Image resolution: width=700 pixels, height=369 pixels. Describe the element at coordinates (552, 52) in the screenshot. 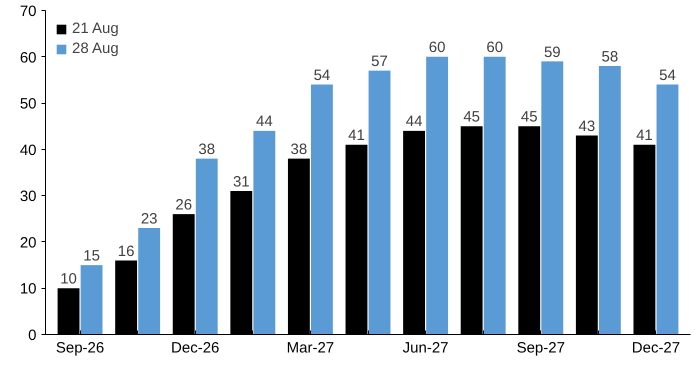

I see `data-label: 59` at that location.